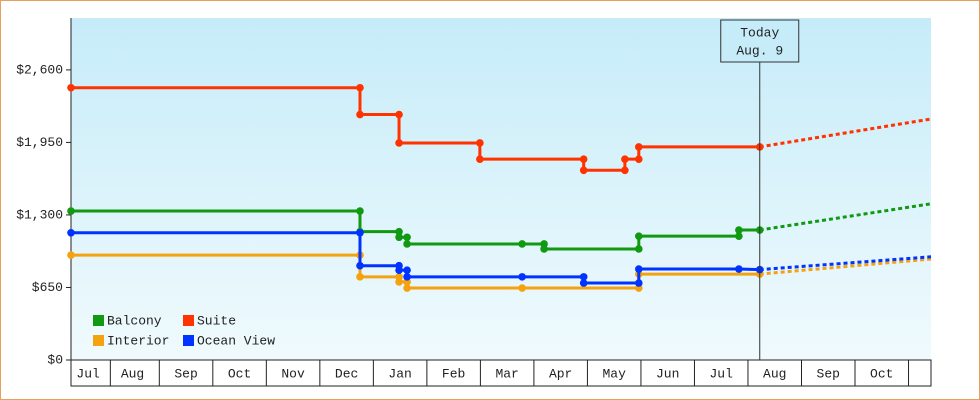  What do you see at coordinates (614, 373) in the screenshot?
I see `x-tick-label: May` at bounding box center [614, 373].